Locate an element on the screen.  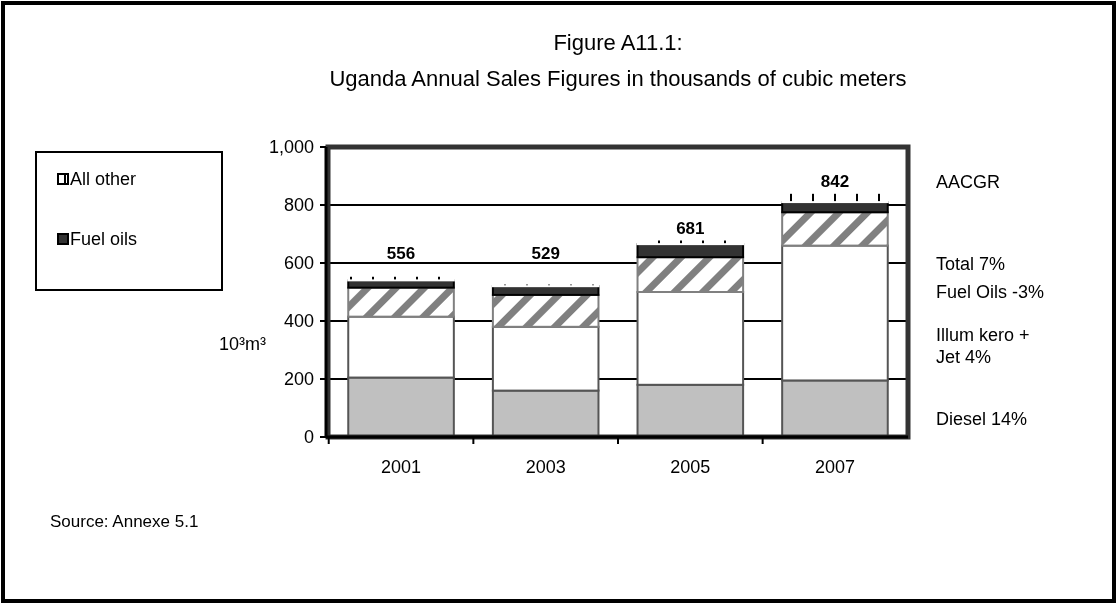
text: AACGR is located at coordinates (968, 182).